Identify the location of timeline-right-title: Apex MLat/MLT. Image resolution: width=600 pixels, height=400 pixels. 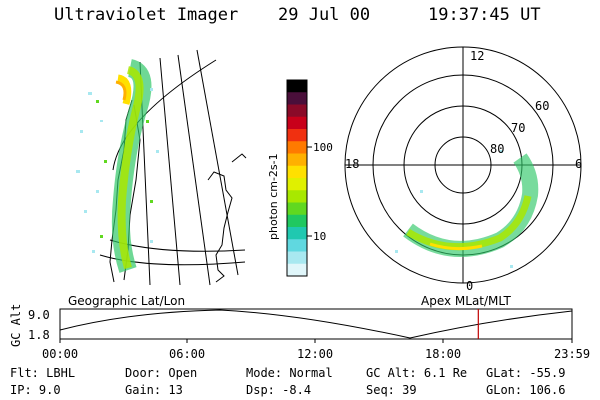
(466, 301).